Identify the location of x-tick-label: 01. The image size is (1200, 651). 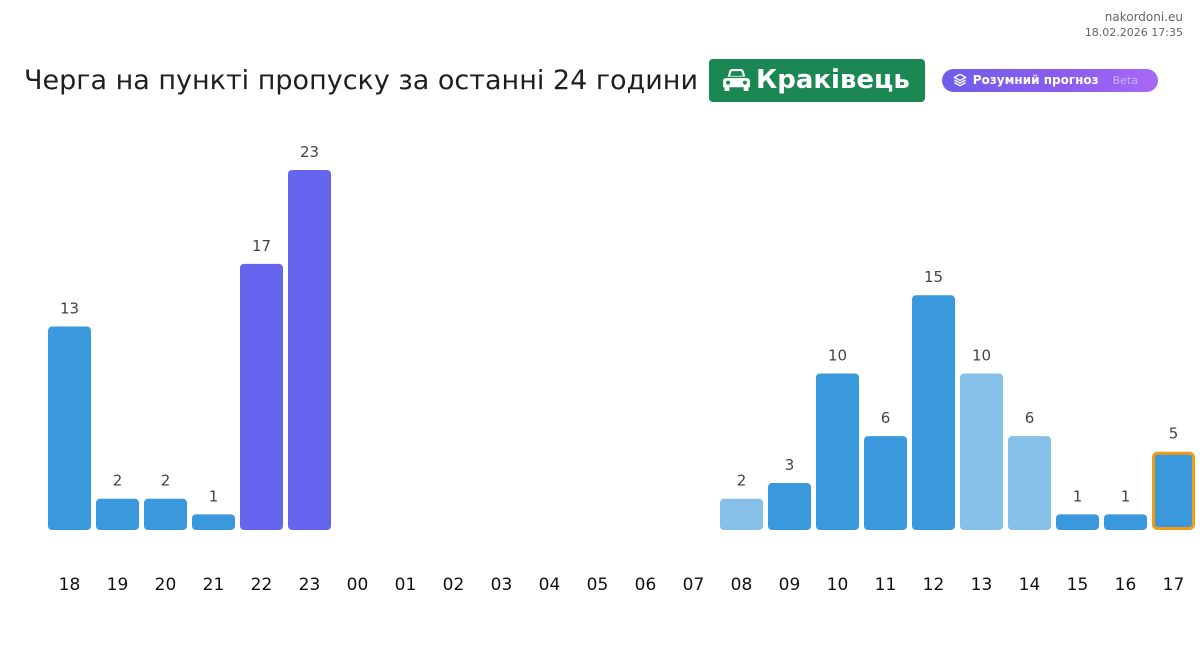
(406, 585).